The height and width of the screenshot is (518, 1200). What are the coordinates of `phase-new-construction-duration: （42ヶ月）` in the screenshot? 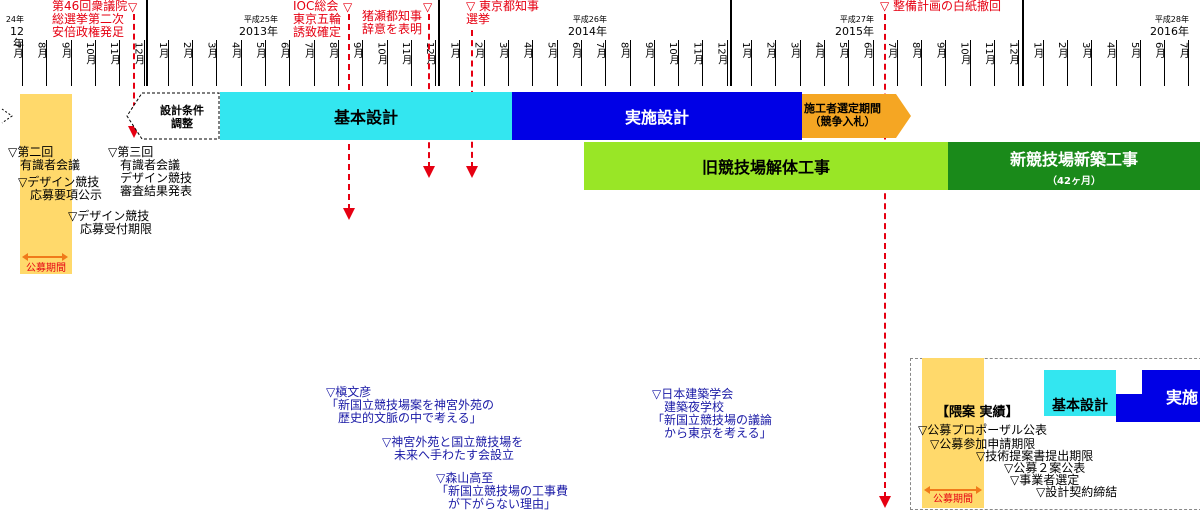 It's located at (1074, 181).